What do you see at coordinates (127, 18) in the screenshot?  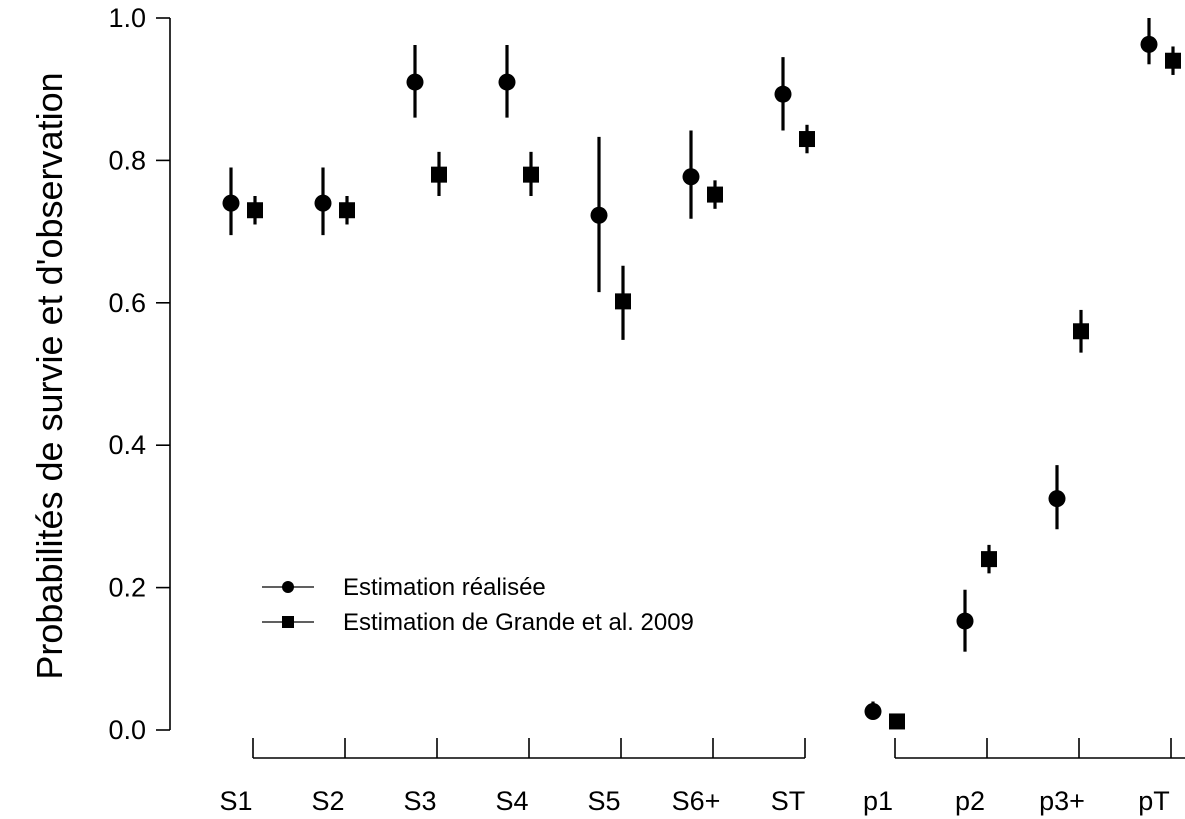 I see `y-tick-label: 1.0` at bounding box center [127, 18].